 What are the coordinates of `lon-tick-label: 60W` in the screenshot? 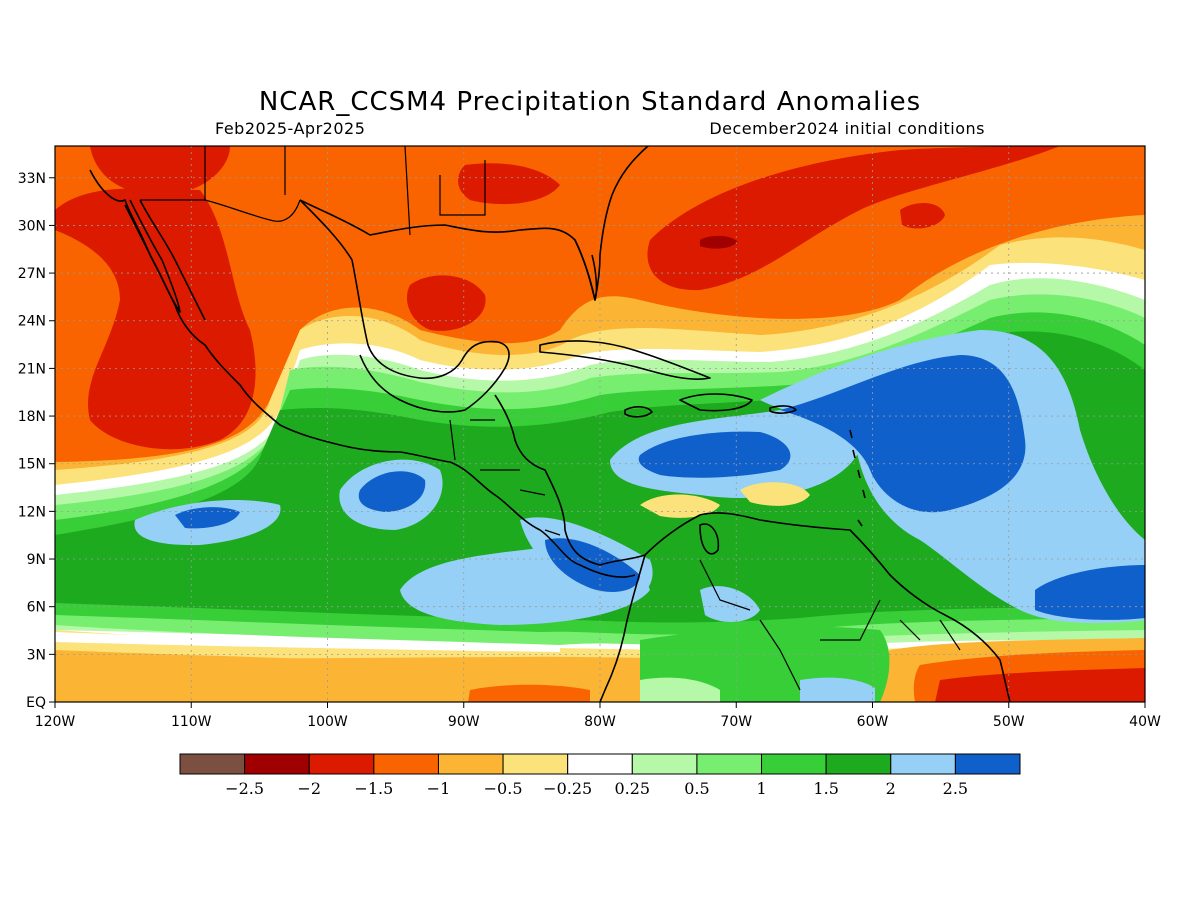 It's located at (873, 722).